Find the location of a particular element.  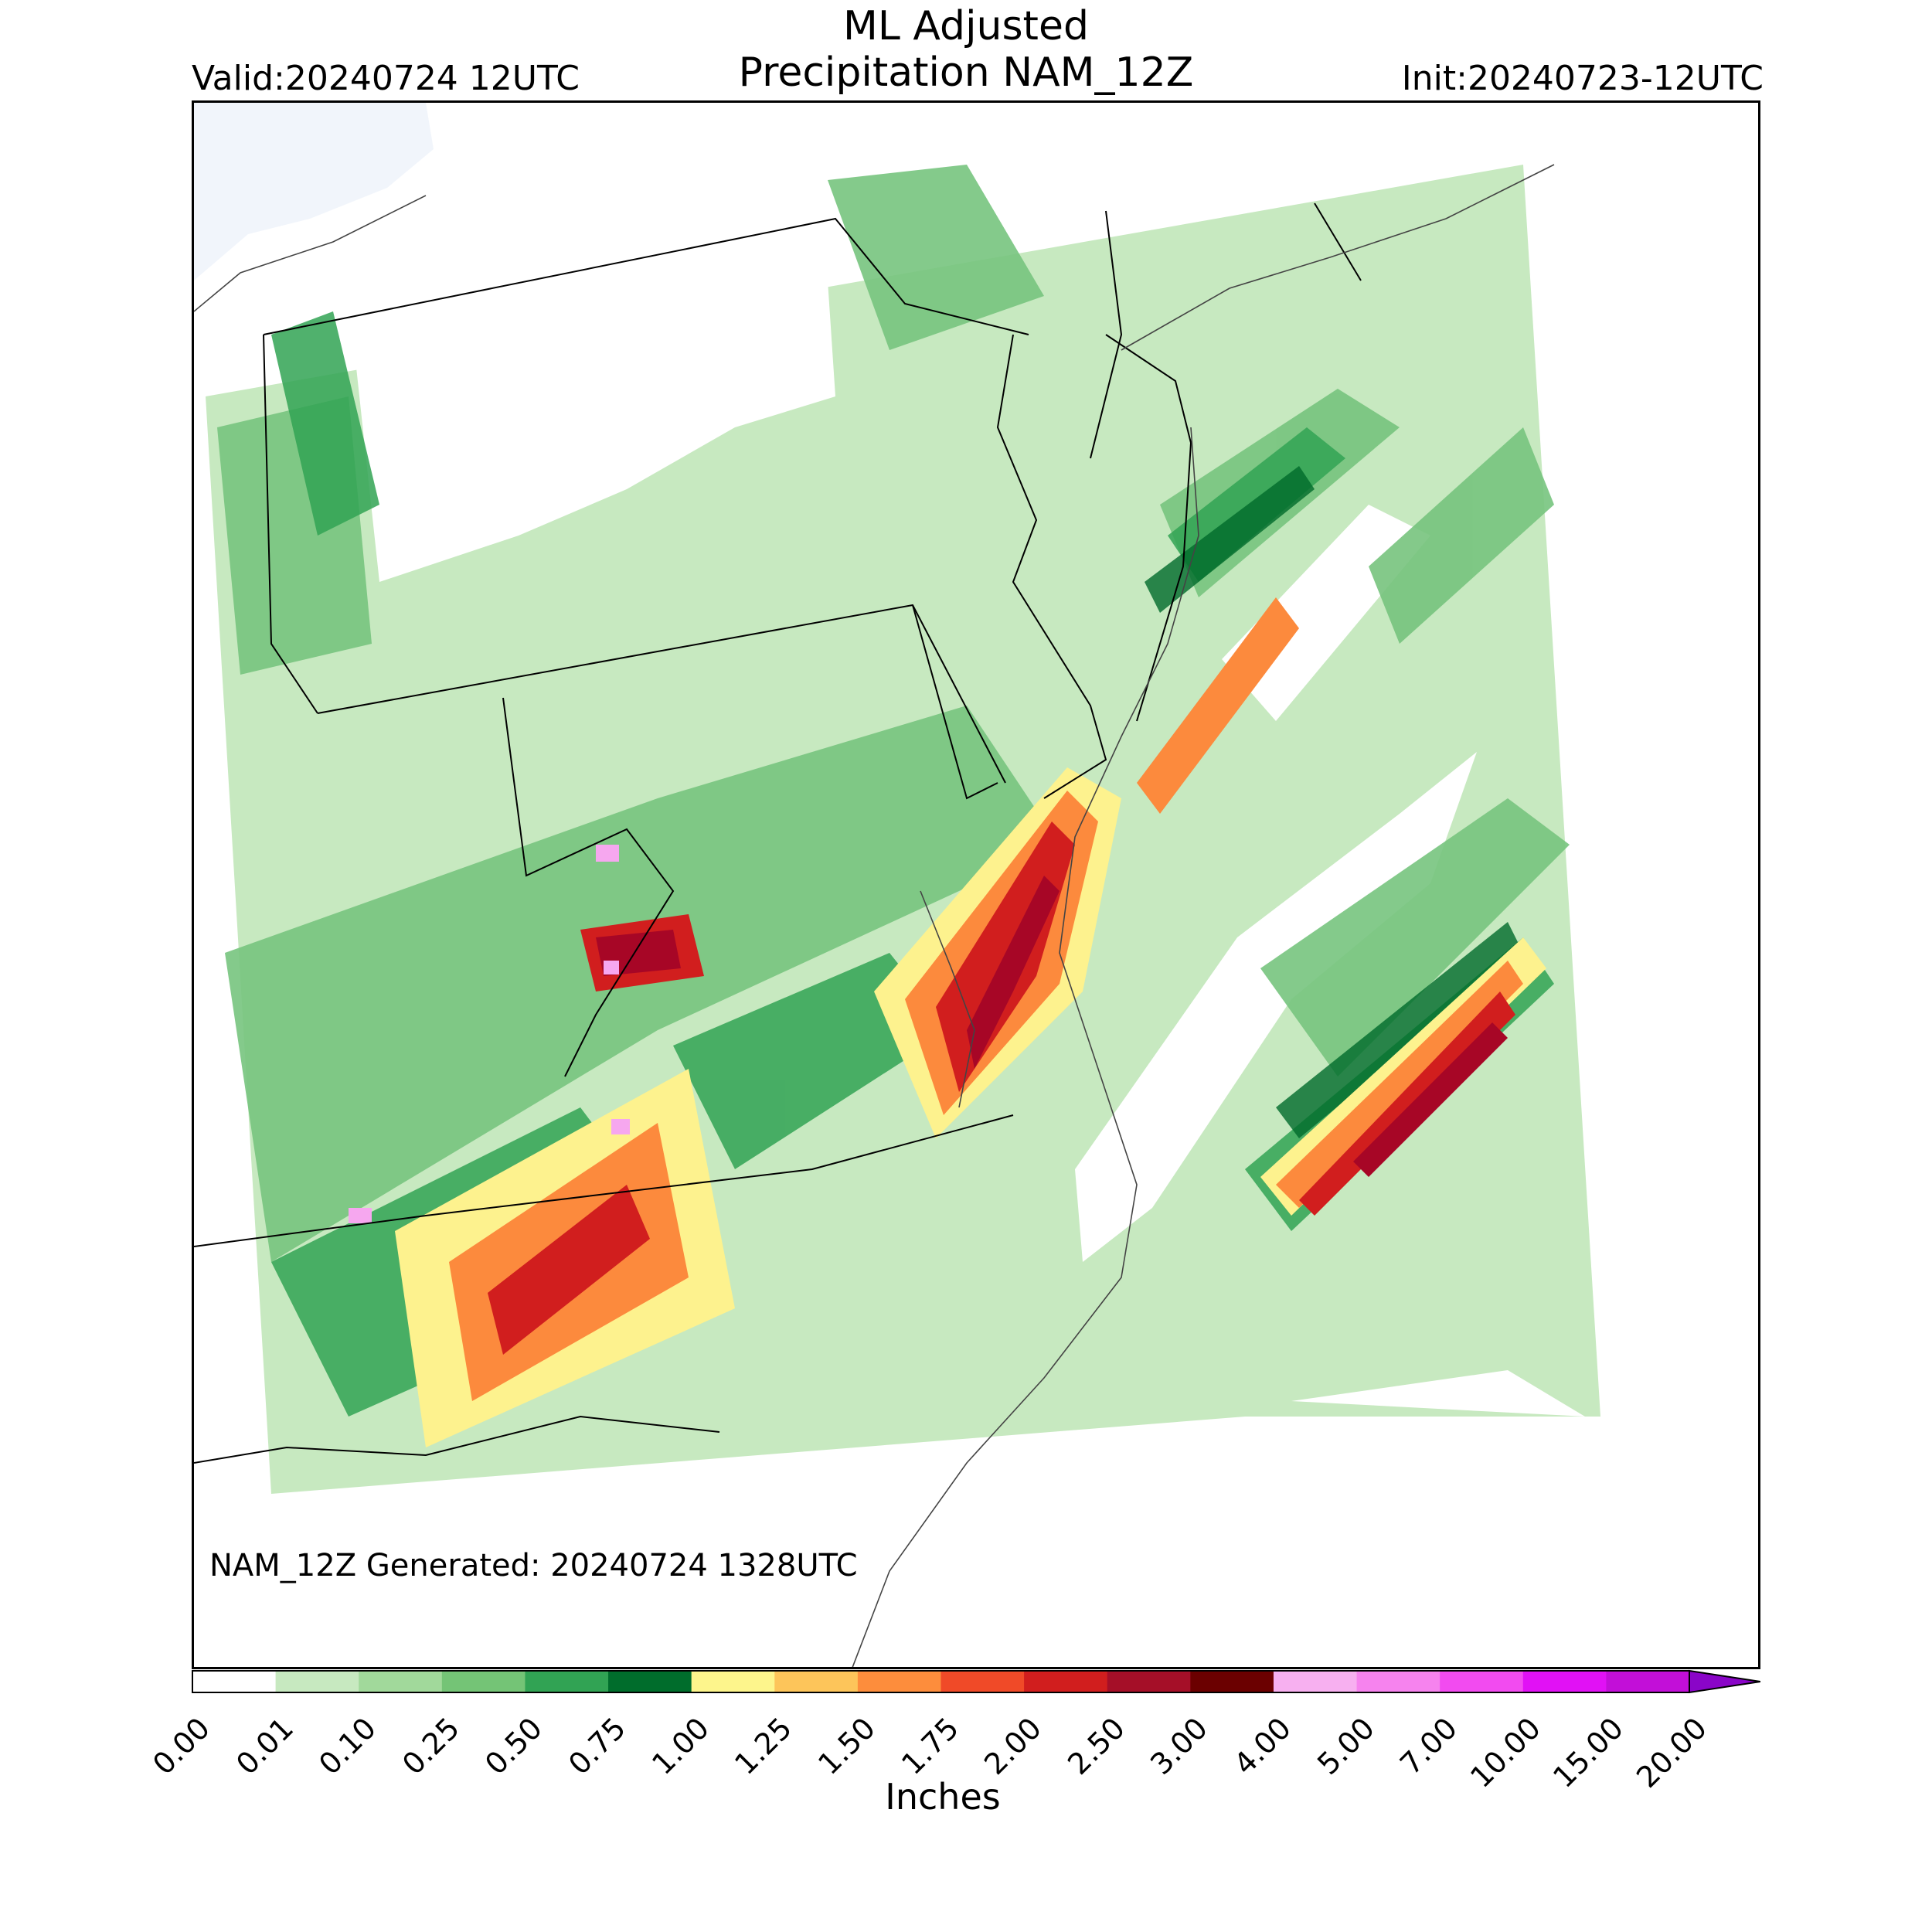

colorbar is located at coordinates (976, 1682).